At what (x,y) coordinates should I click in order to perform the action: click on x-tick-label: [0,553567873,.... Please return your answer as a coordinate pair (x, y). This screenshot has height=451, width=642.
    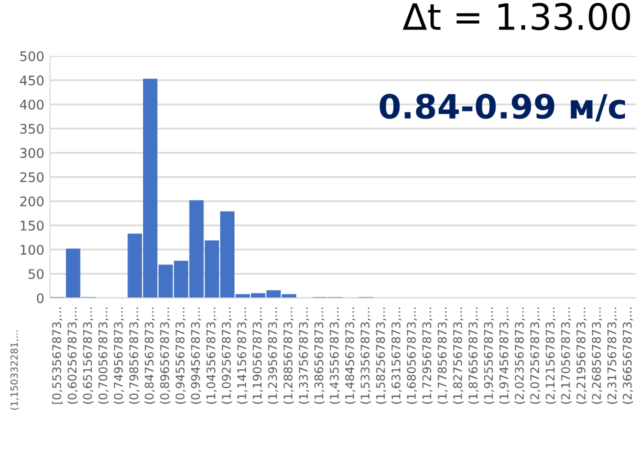
    Looking at the image, I should click on (57, 356).